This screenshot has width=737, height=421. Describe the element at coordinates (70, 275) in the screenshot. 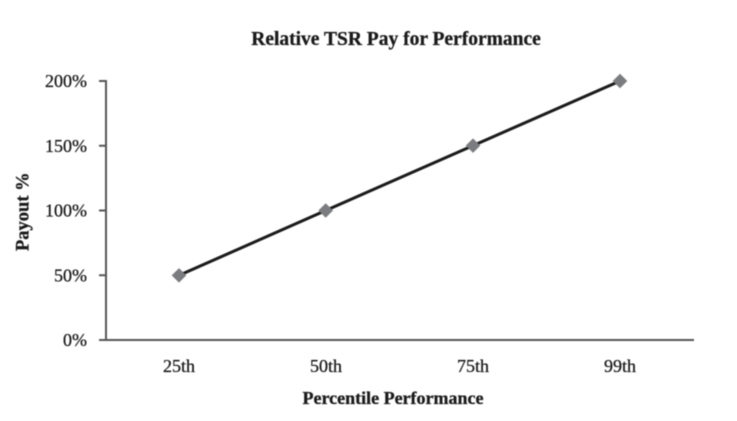

I see `svg-text: 50%` at that location.